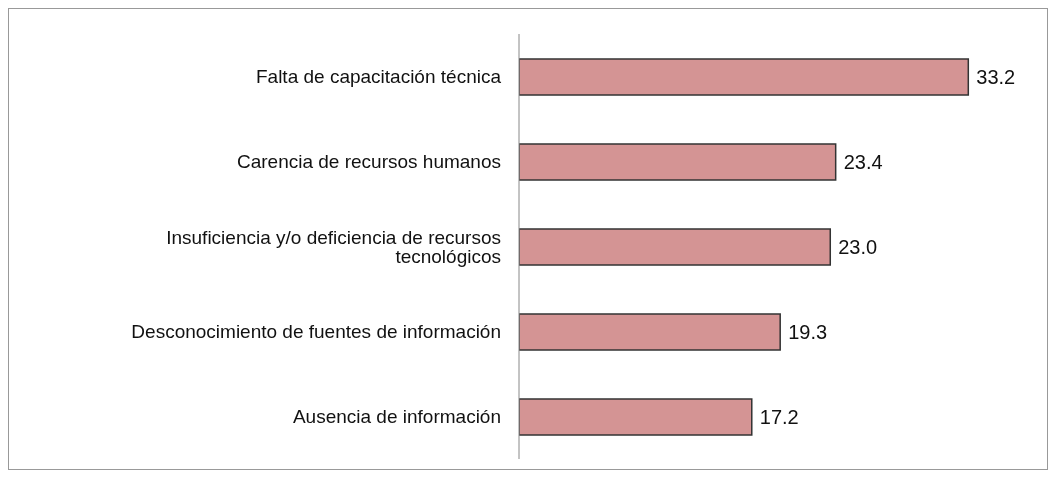  What do you see at coordinates (396, 417) in the screenshot?
I see `y-tick-label: Ausencia de información` at bounding box center [396, 417].